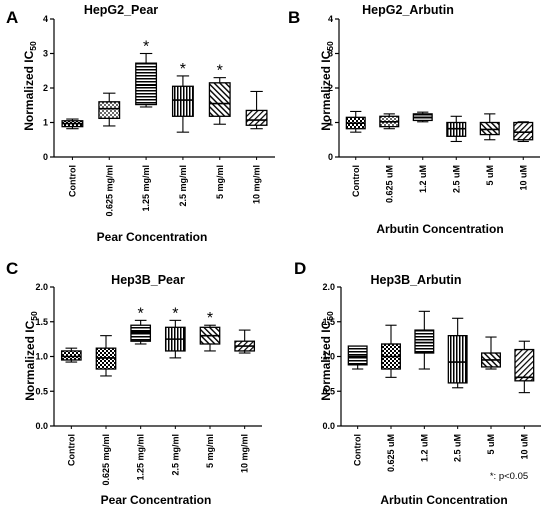 This screenshot has width=550, height=513. I want to click on panel-letter: B, so click(294, 17).